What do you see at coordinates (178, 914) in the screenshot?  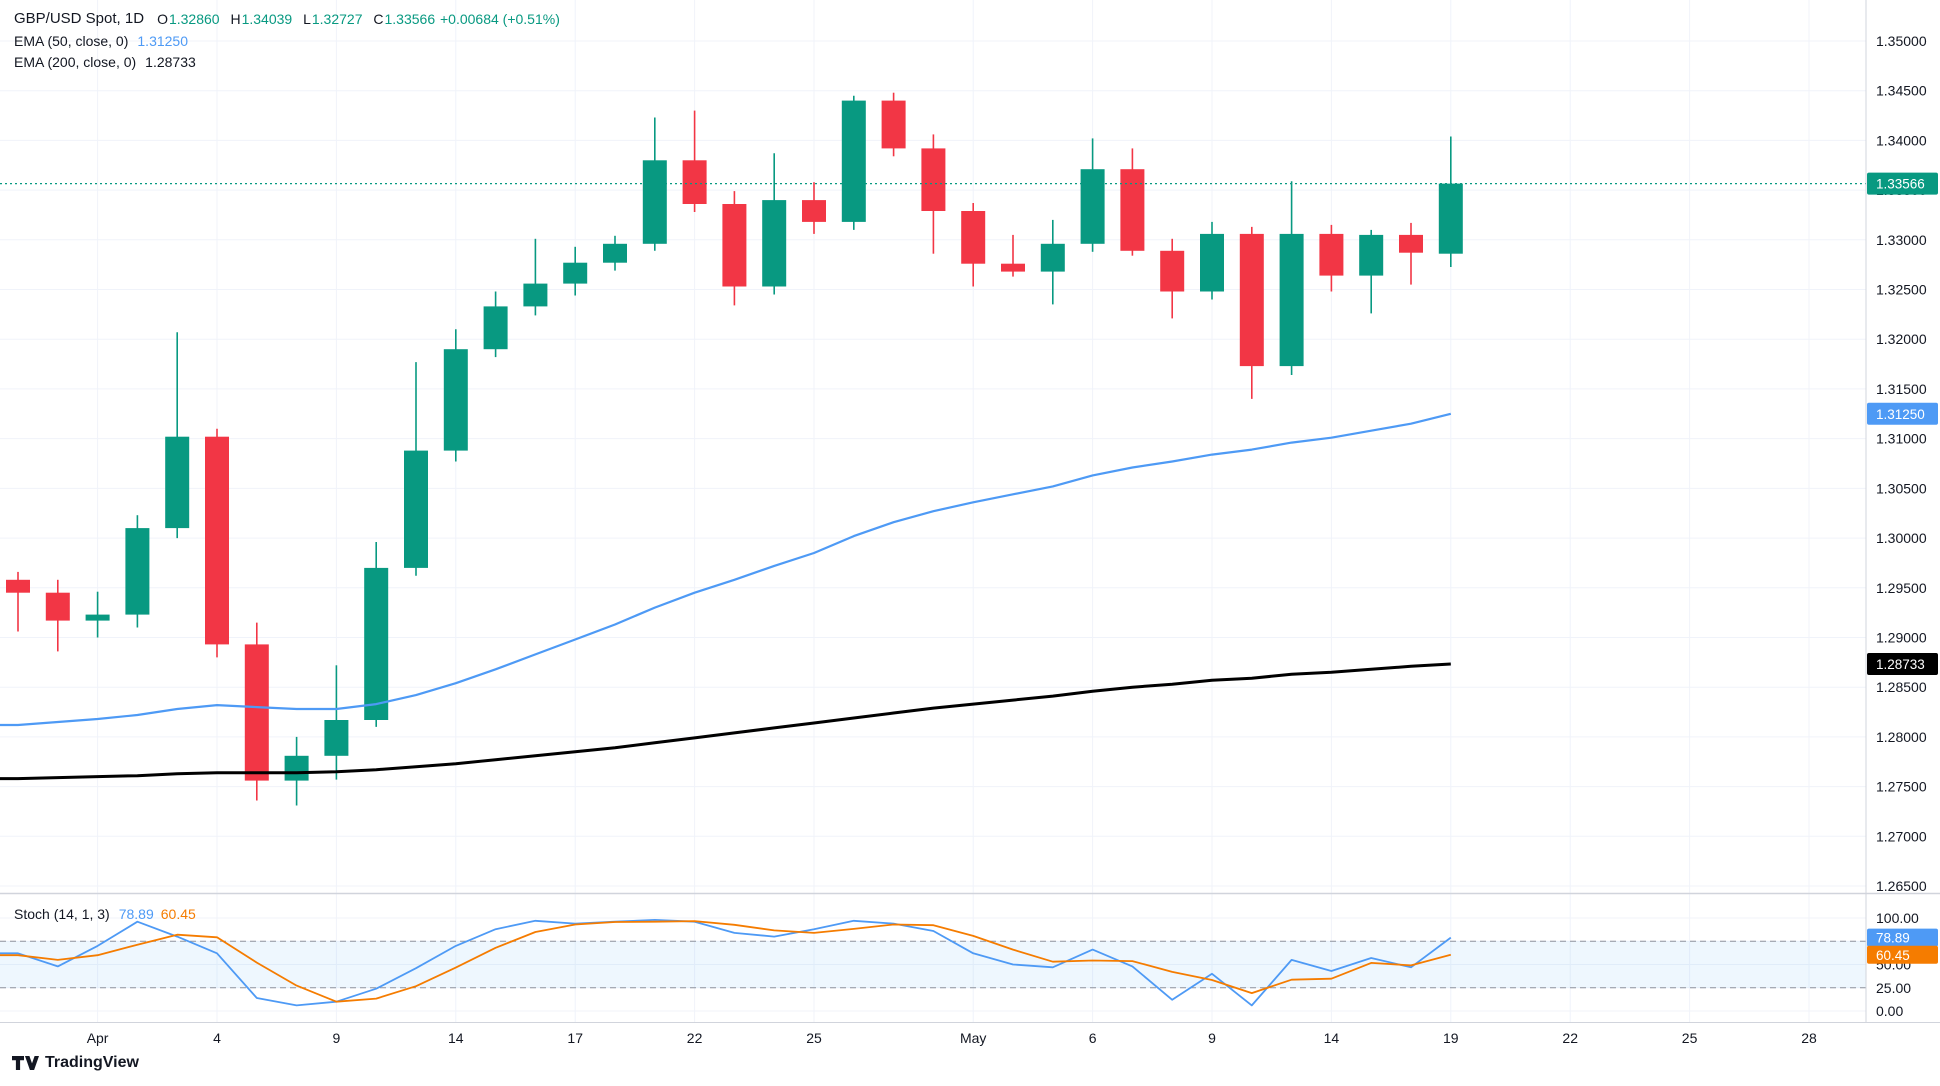 I see `stoch-d-value: 60.45` at bounding box center [178, 914].